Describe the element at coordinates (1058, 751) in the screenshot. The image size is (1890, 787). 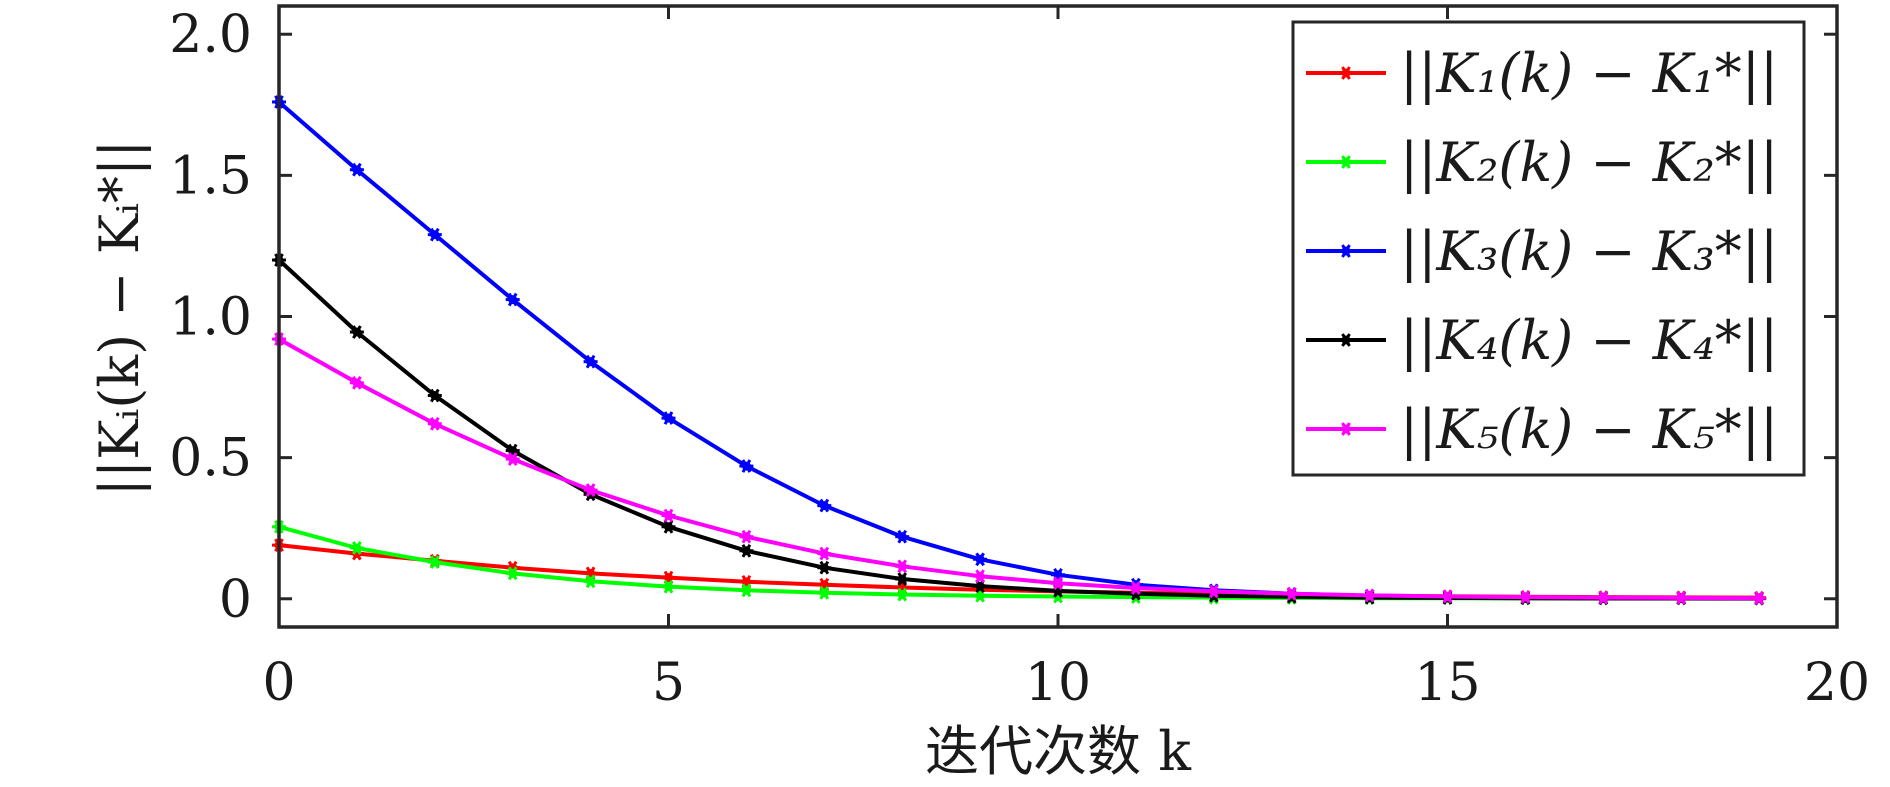
I see `x-axis-label: 迭代次数 k` at that location.